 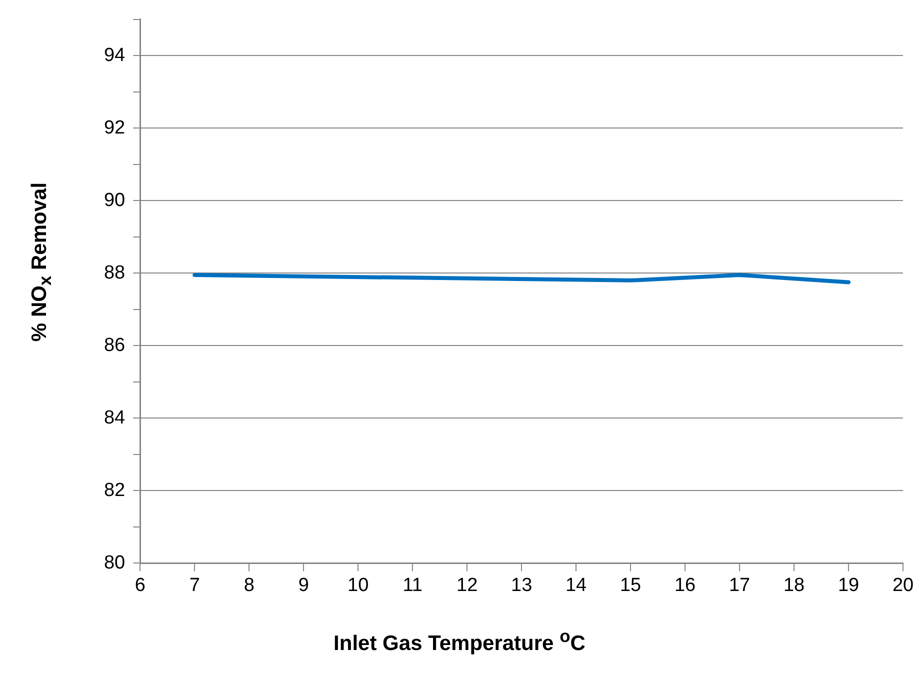 I want to click on y-tick-label: 88, so click(x=115, y=273).